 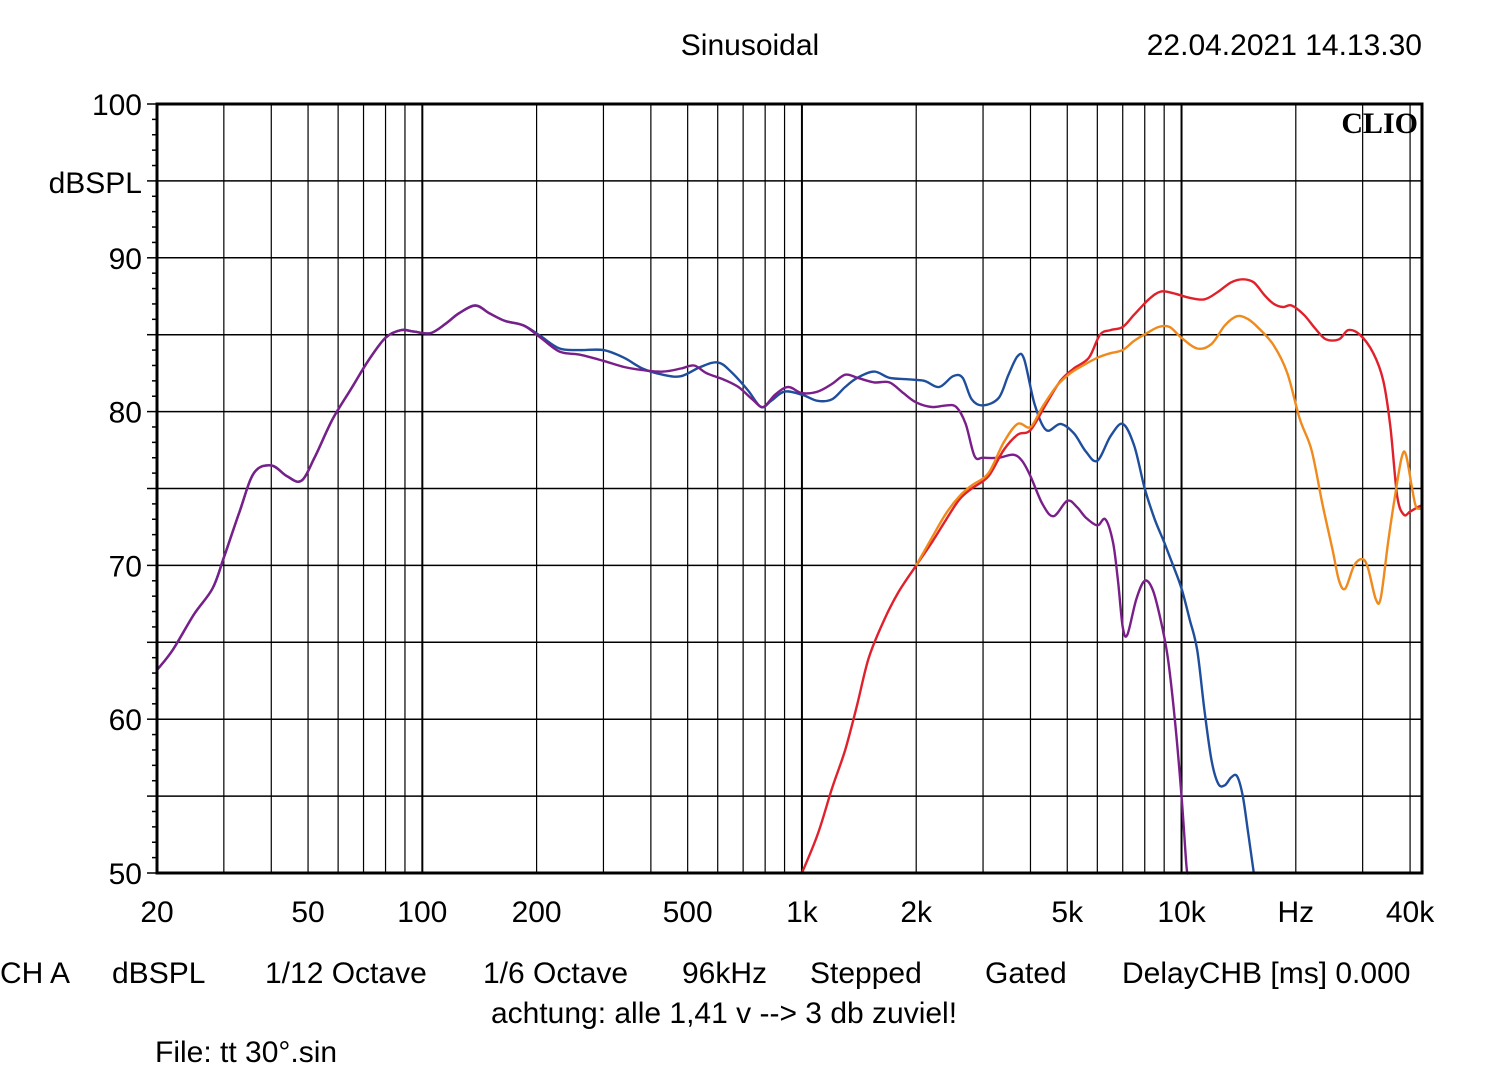 I want to click on x-tick-label: 10k, so click(x=1181, y=912).